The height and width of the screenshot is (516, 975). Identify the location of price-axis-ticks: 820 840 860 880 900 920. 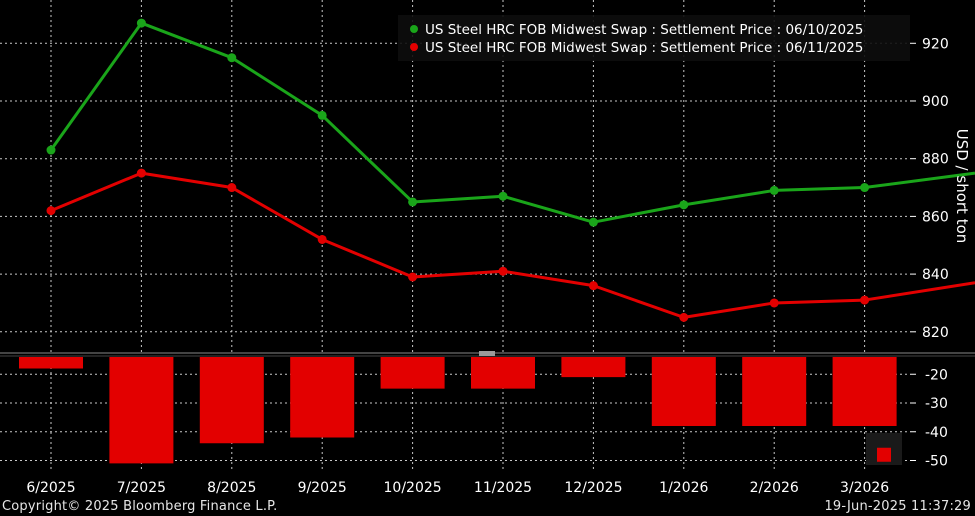
(929, 188).